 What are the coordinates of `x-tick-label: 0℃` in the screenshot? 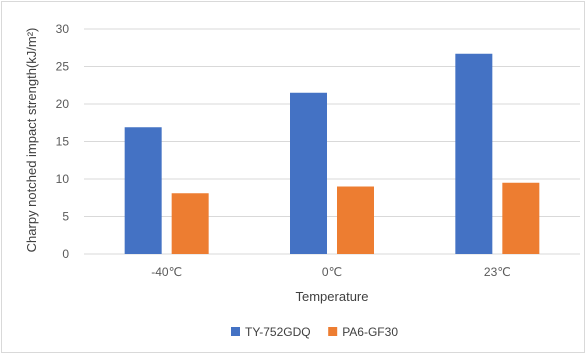 It's located at (332, 272).